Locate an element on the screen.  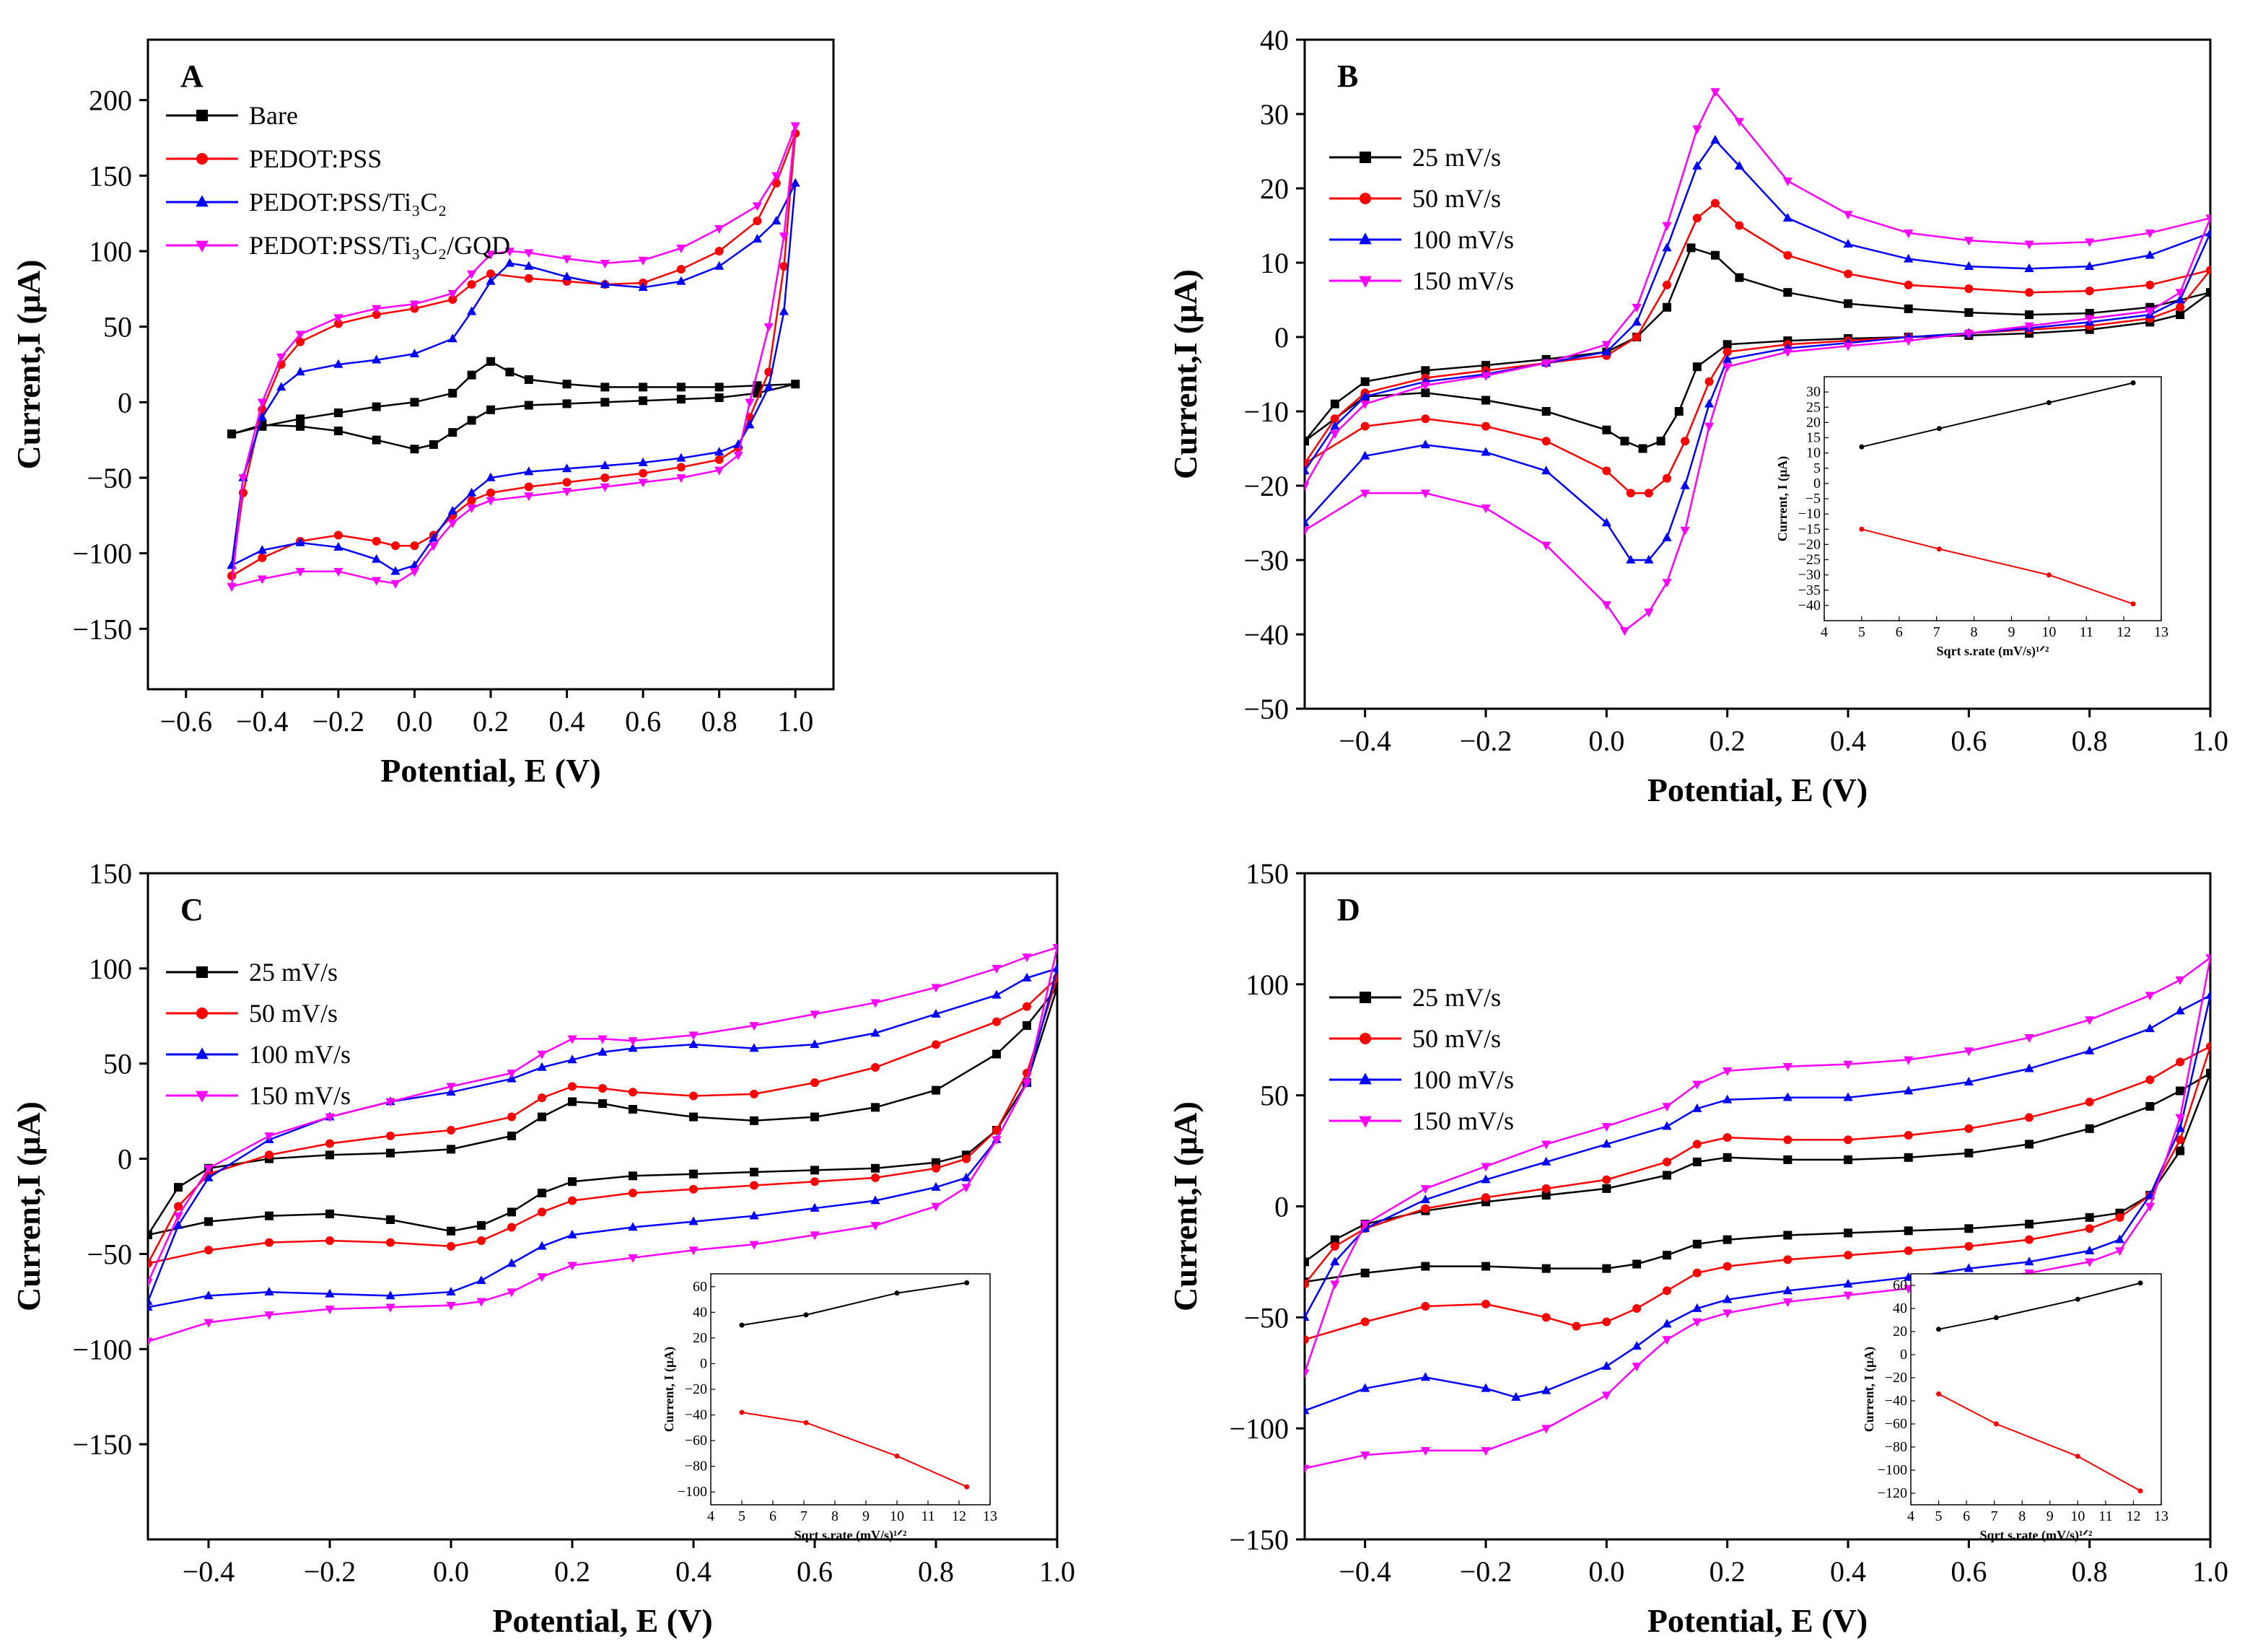
cv-curve-100-mv-s is located at coordinates (602, 1137).